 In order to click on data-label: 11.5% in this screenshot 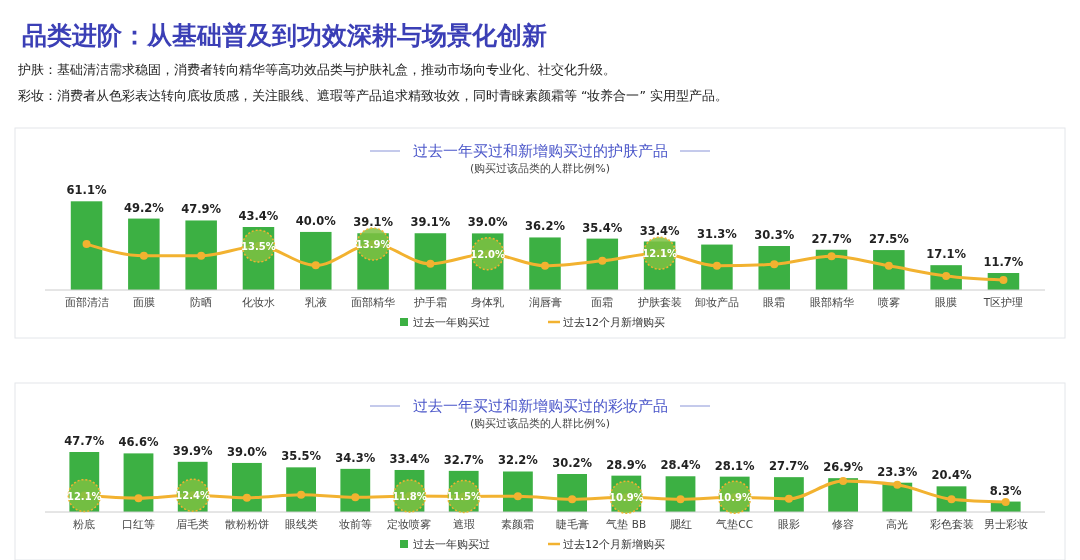, I will do `click(464, 497)`.